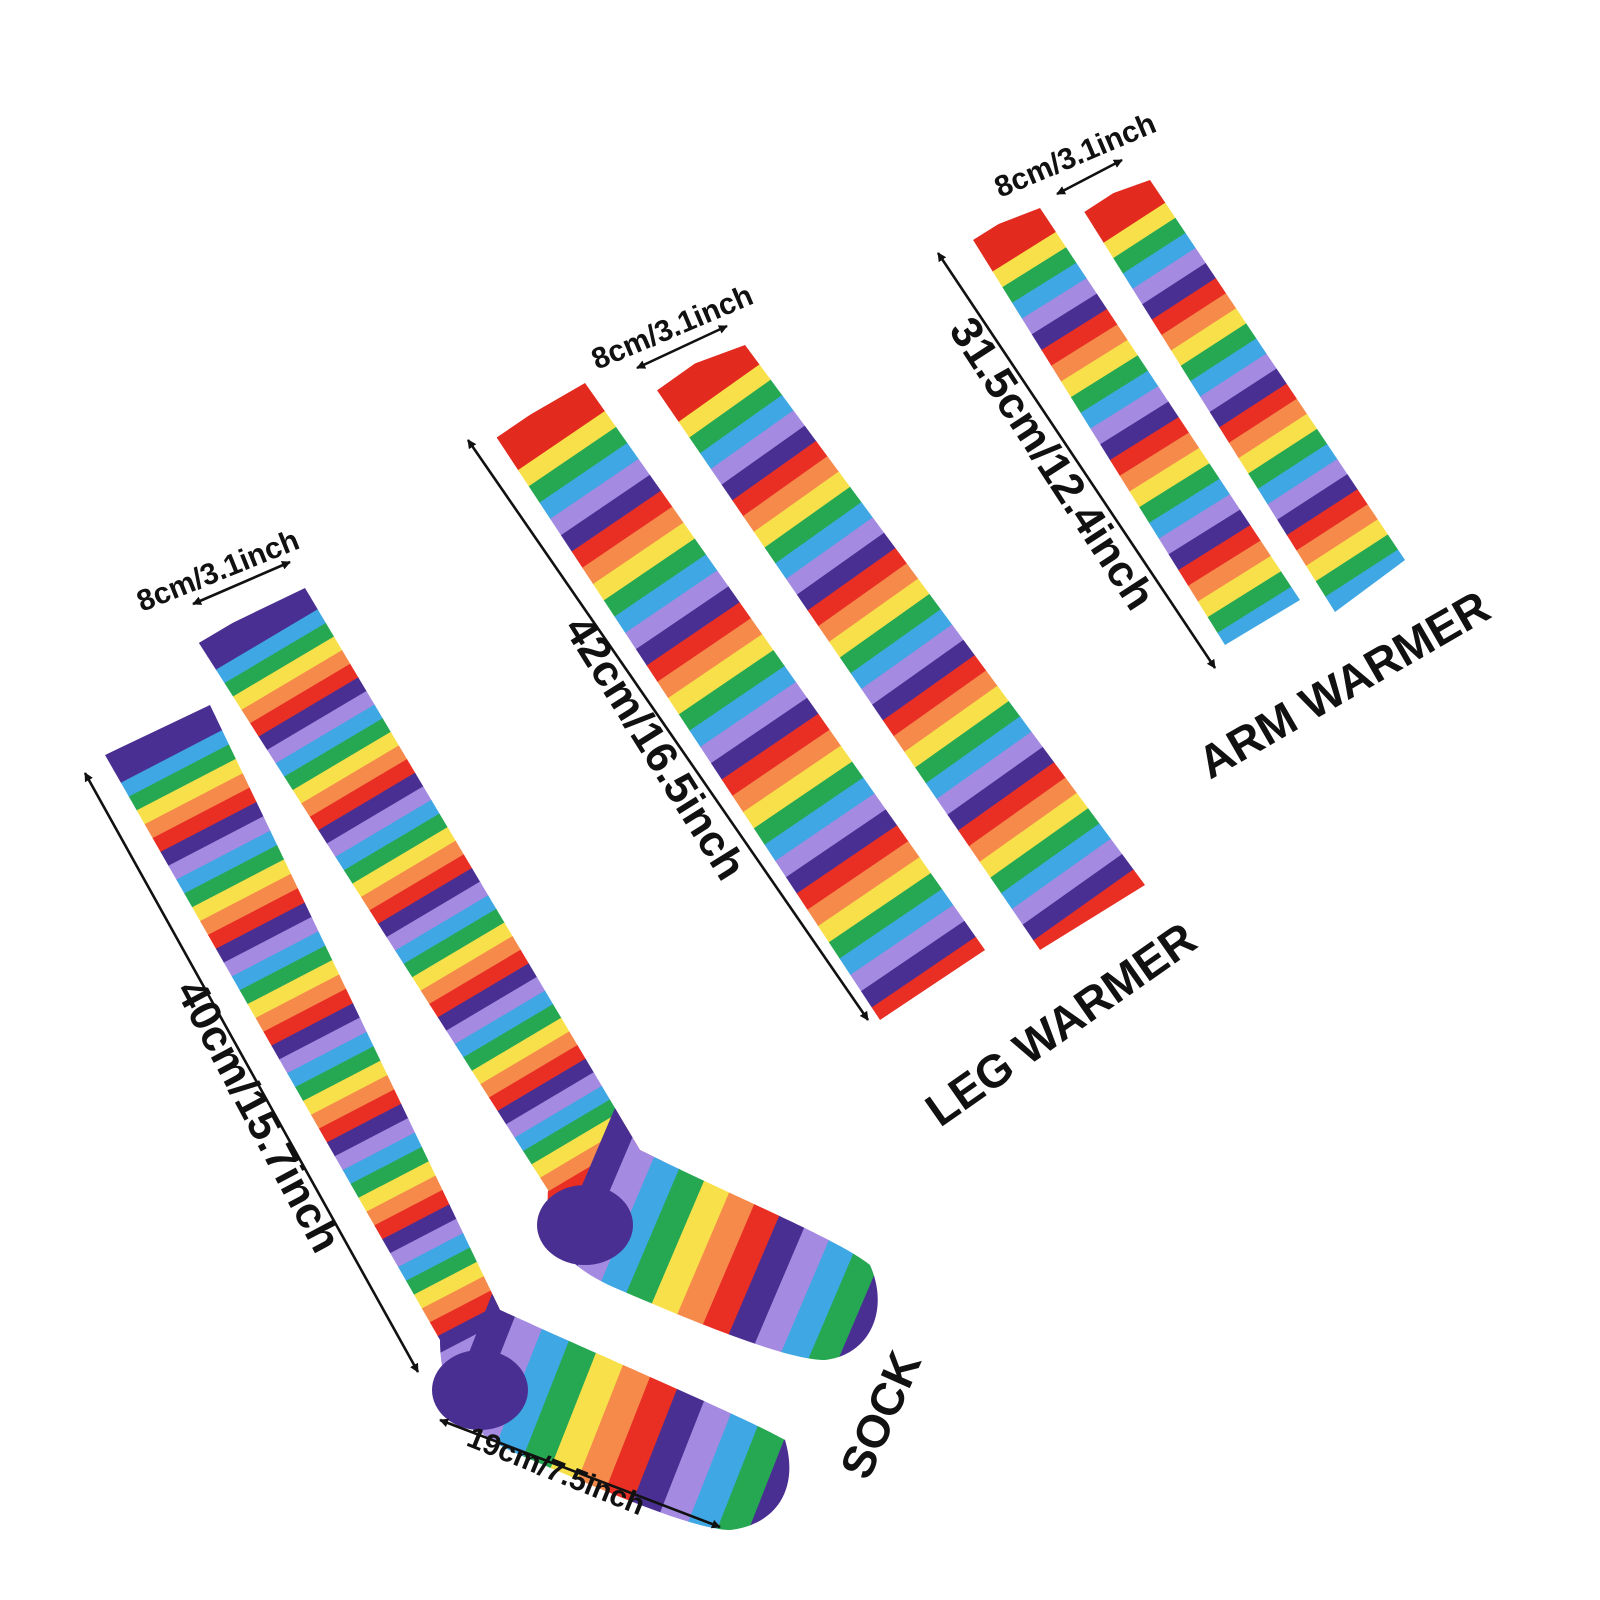 The height and width of the screenshot is (1600, 1600). I want to click on leg-warmer-width-arrow, so click(682, 347).